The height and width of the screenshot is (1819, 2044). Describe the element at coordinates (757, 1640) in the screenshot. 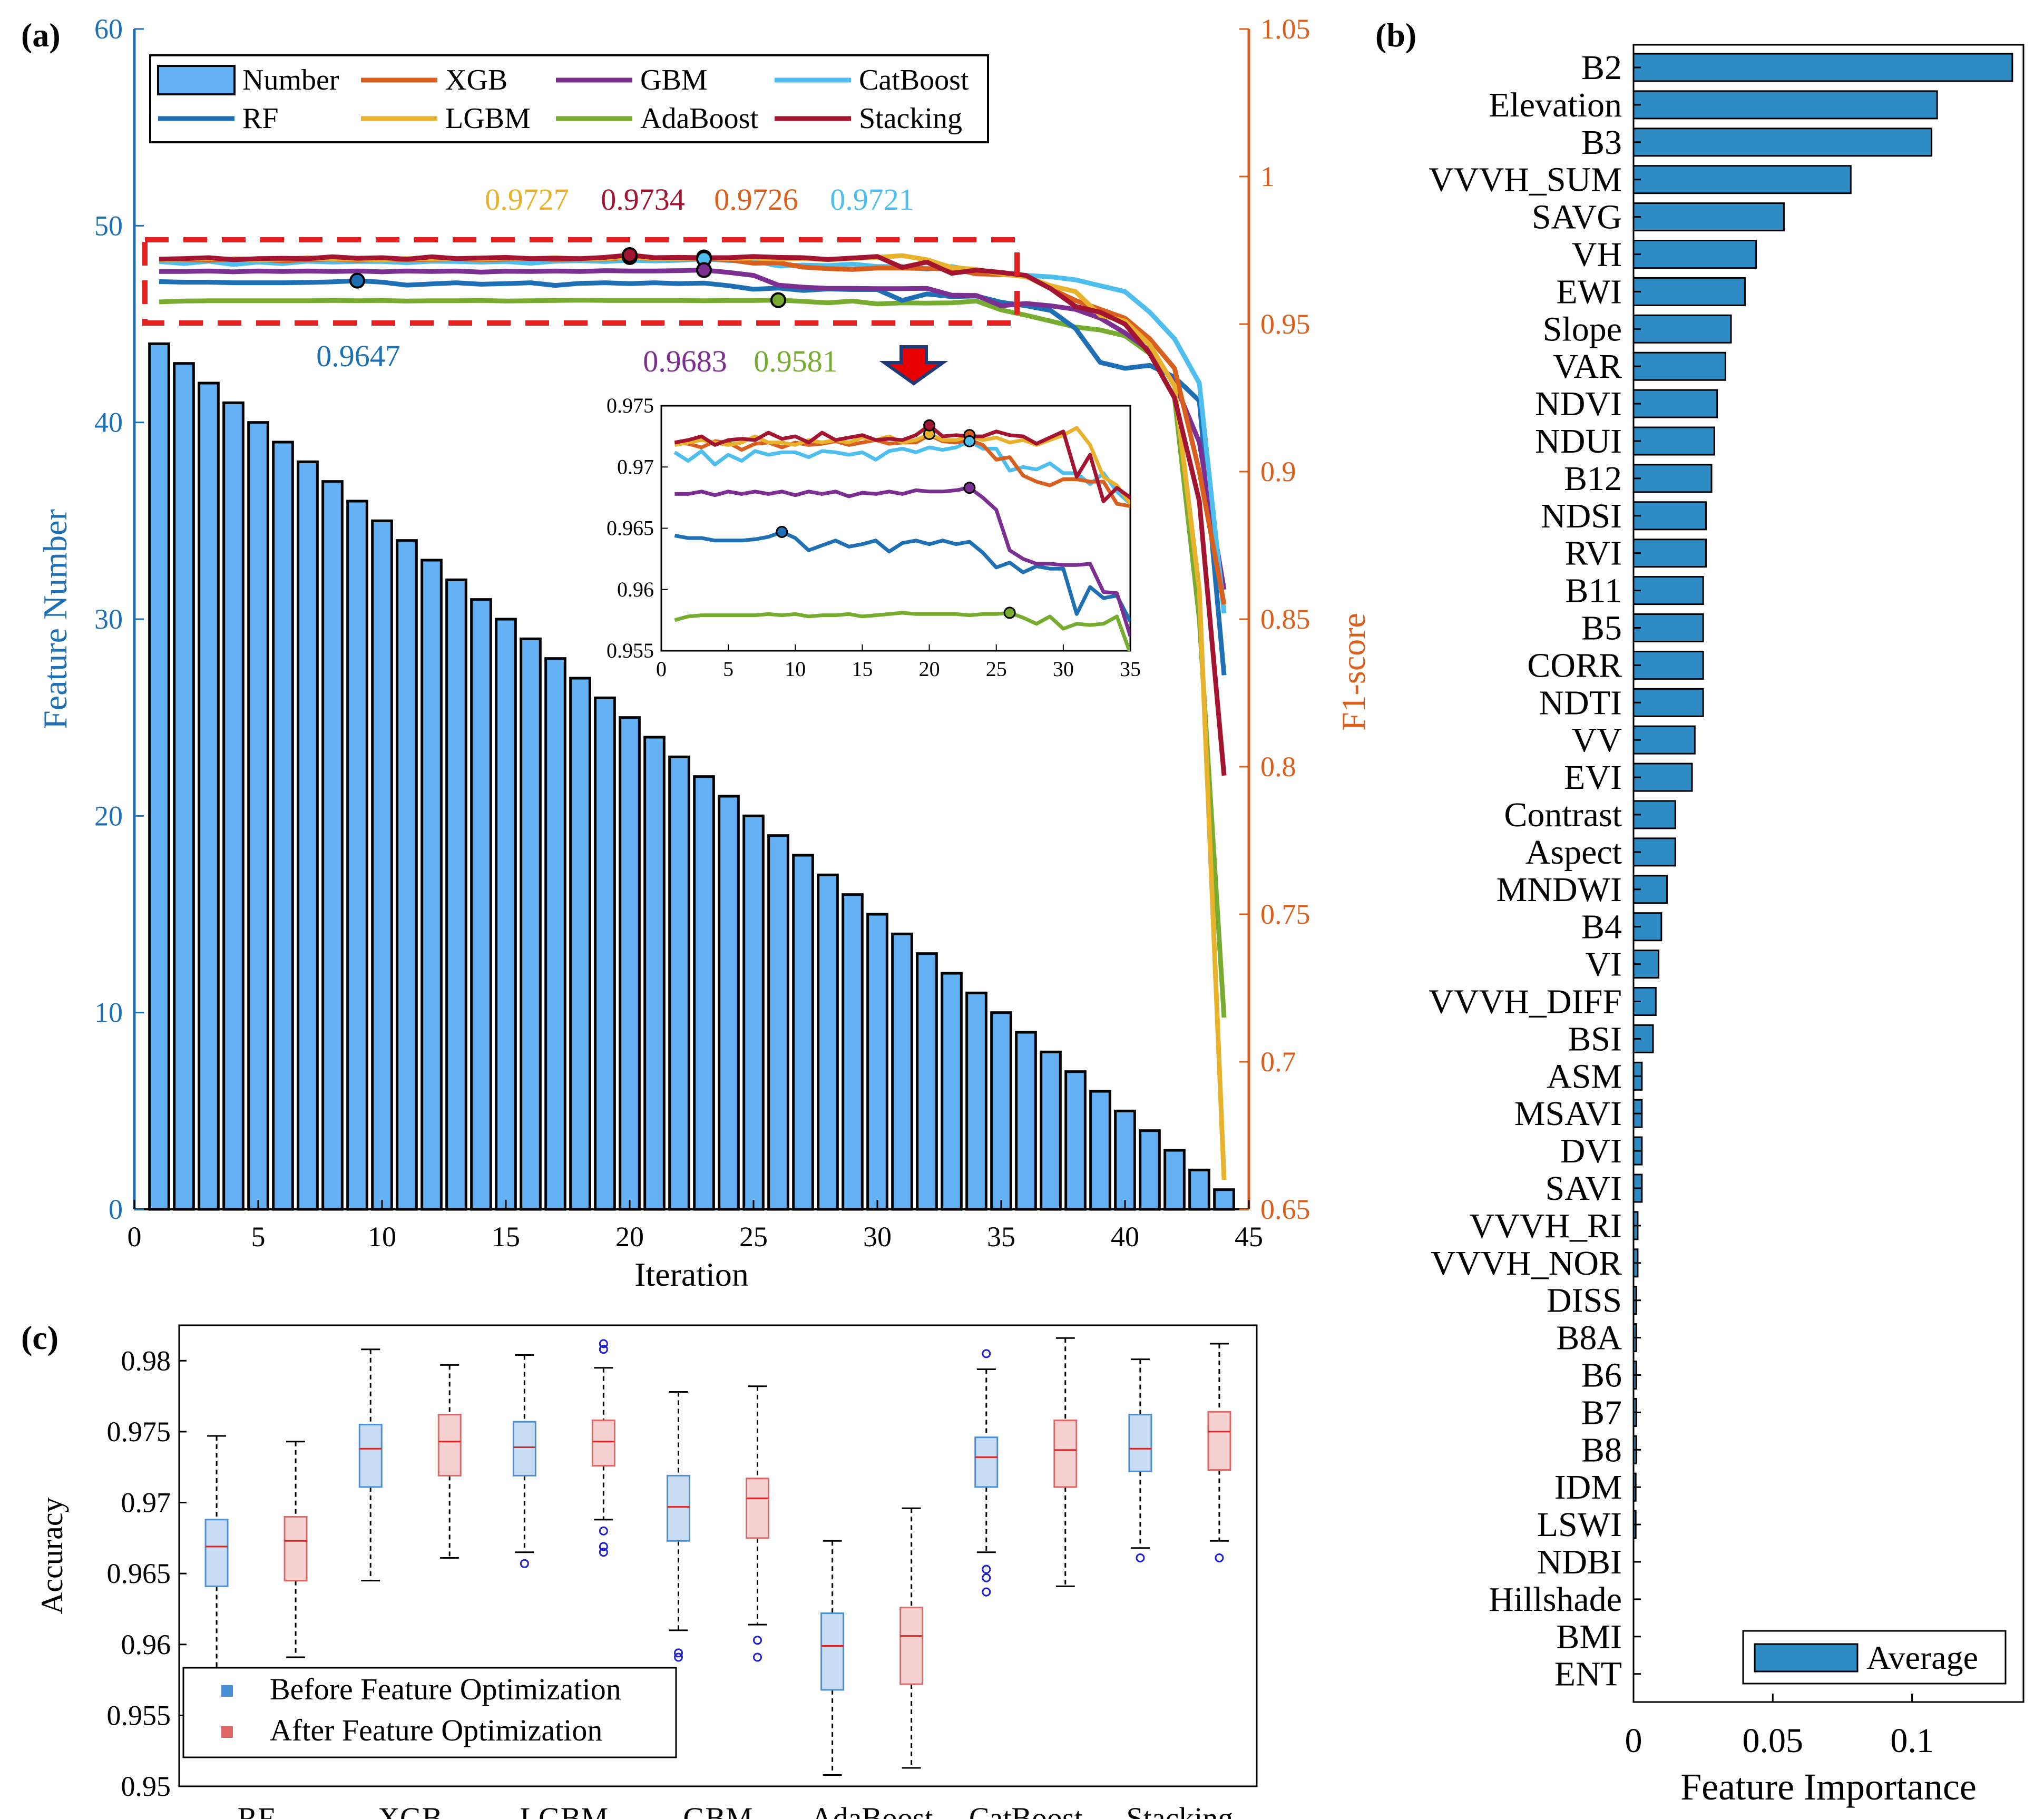

I see `after-gbm-outlier` at that location.